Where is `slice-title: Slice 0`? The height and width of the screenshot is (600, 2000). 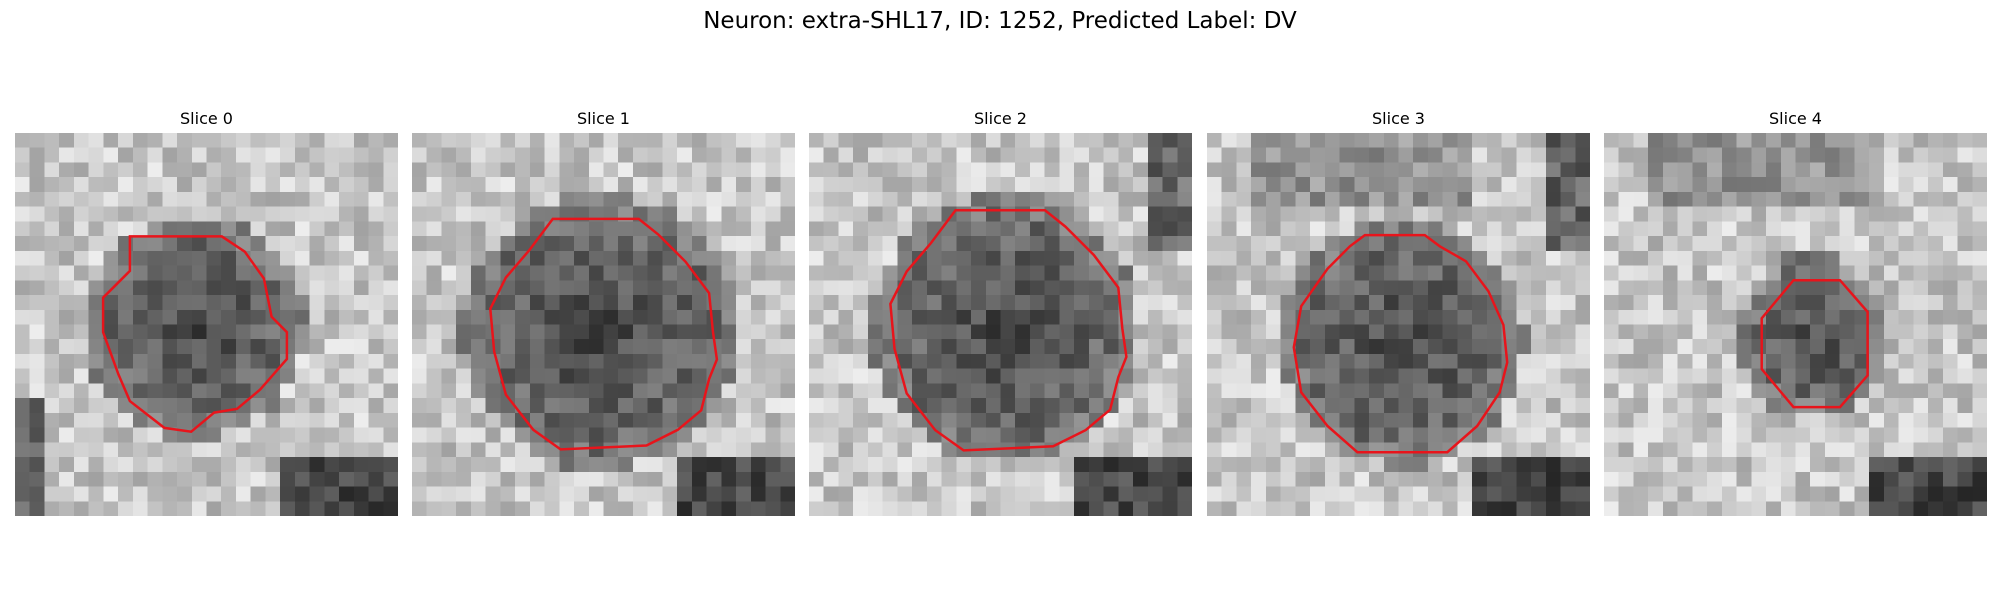 slice-title: Slice 0 is located at coordinates (206, 118).